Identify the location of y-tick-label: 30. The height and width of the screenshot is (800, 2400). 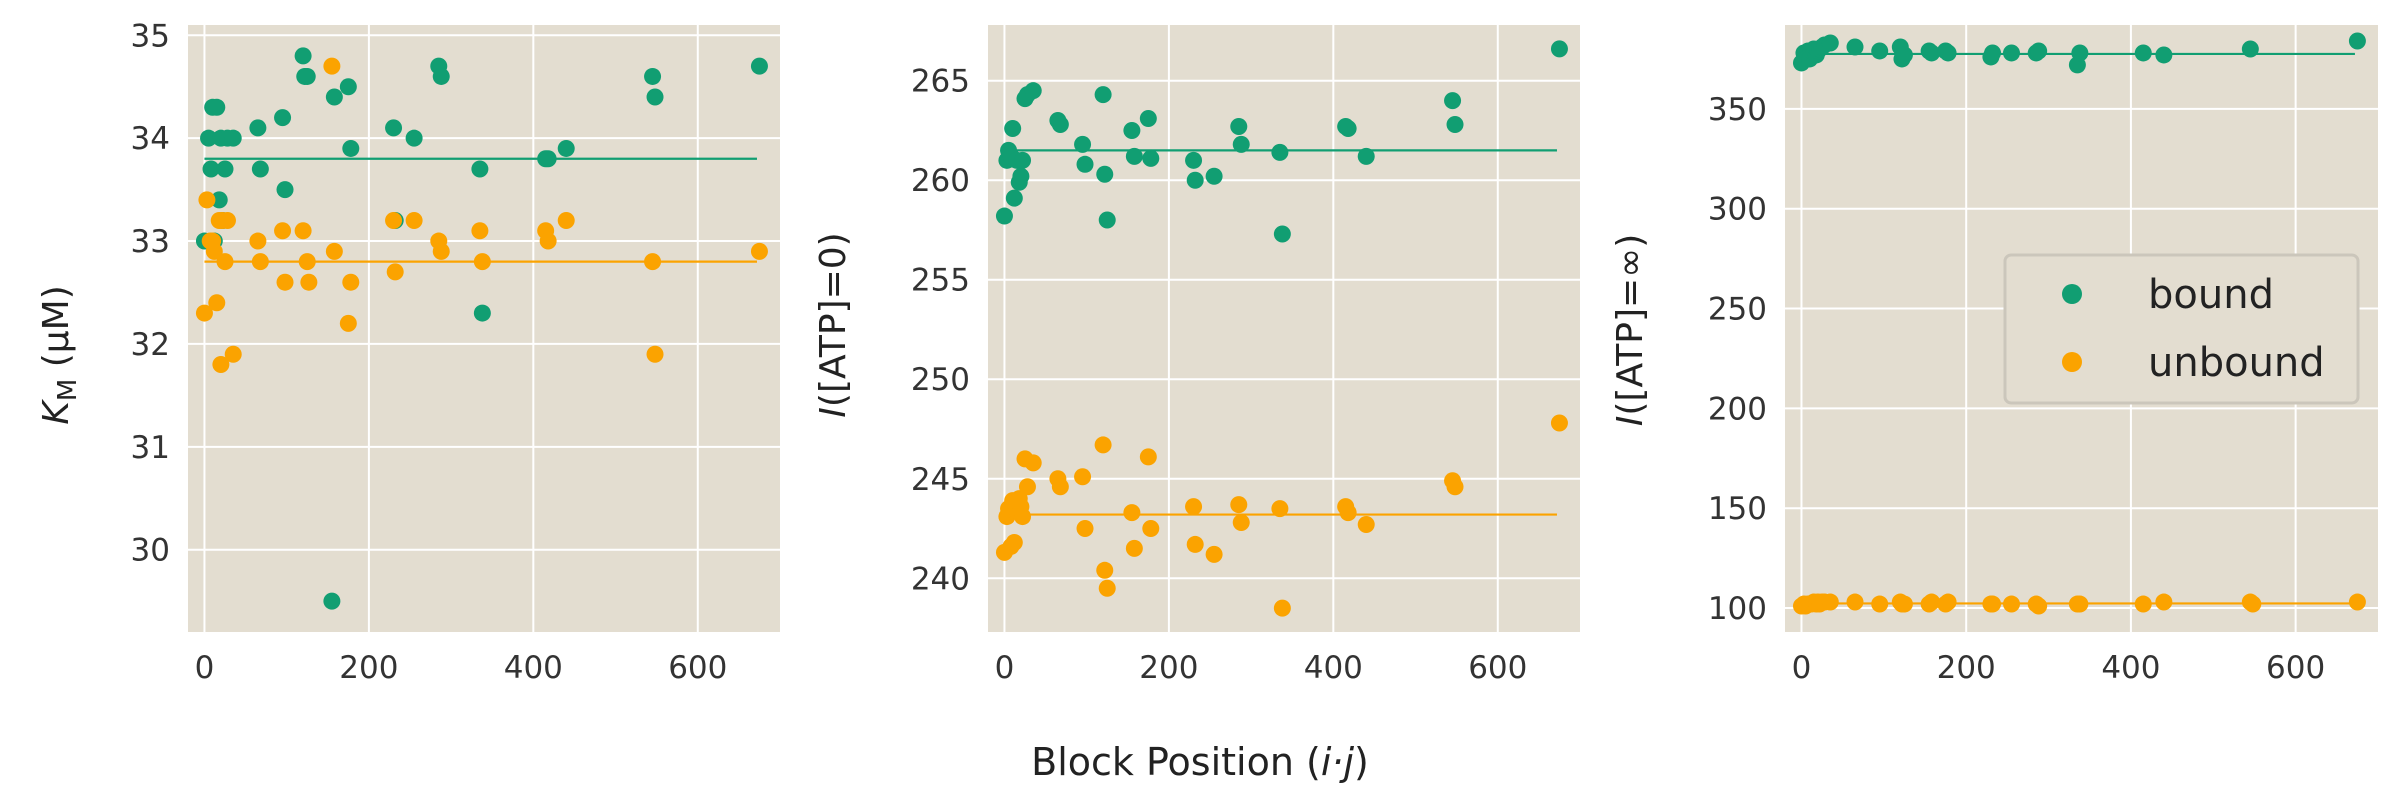
(150, 551).